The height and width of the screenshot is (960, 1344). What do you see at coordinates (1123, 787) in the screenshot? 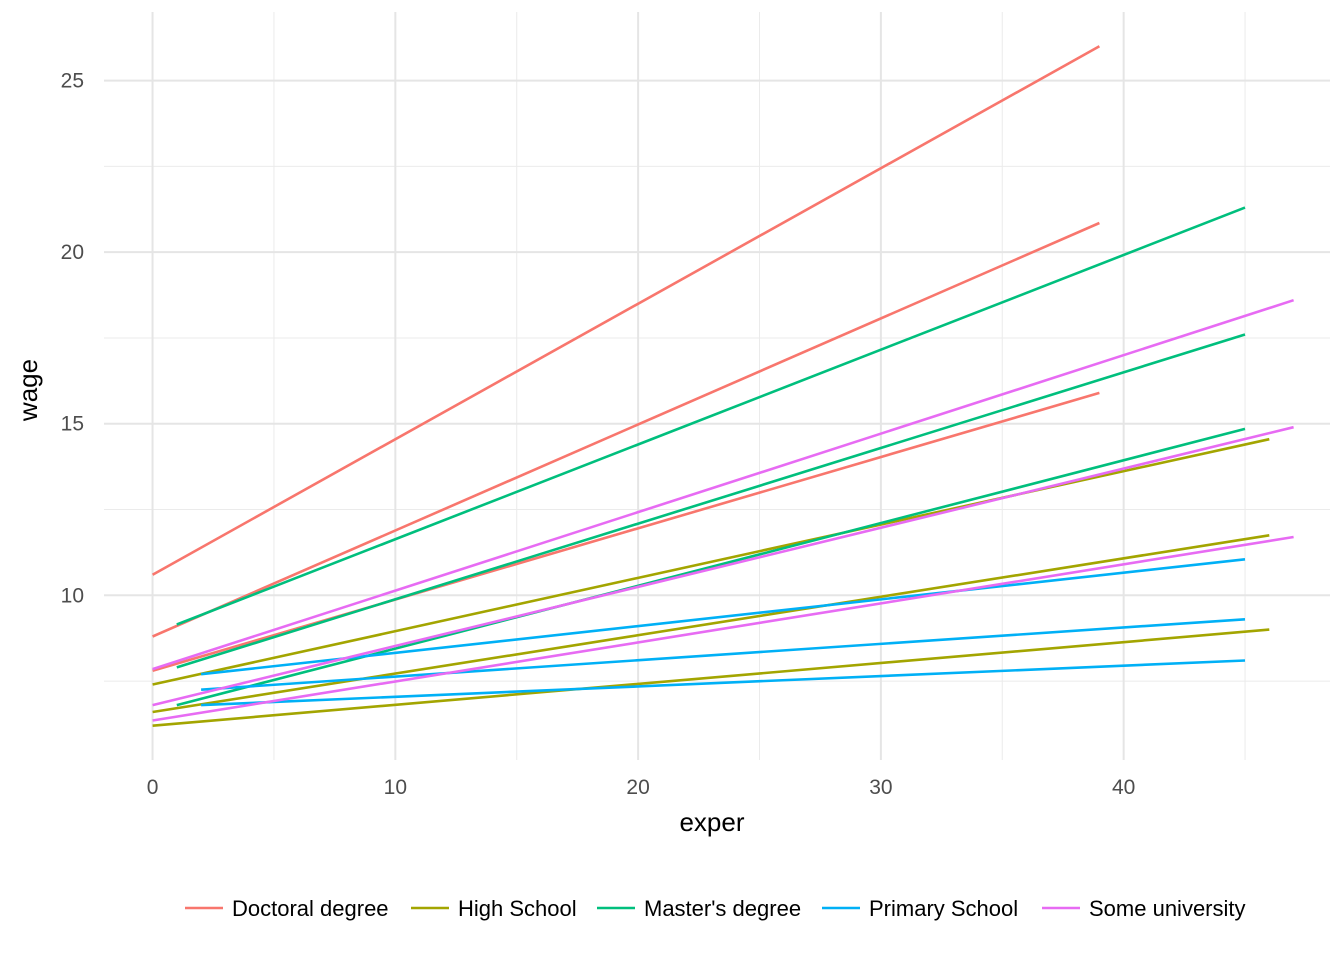
I see `x-tick-label: 40` at bounding box center [1123, 787].